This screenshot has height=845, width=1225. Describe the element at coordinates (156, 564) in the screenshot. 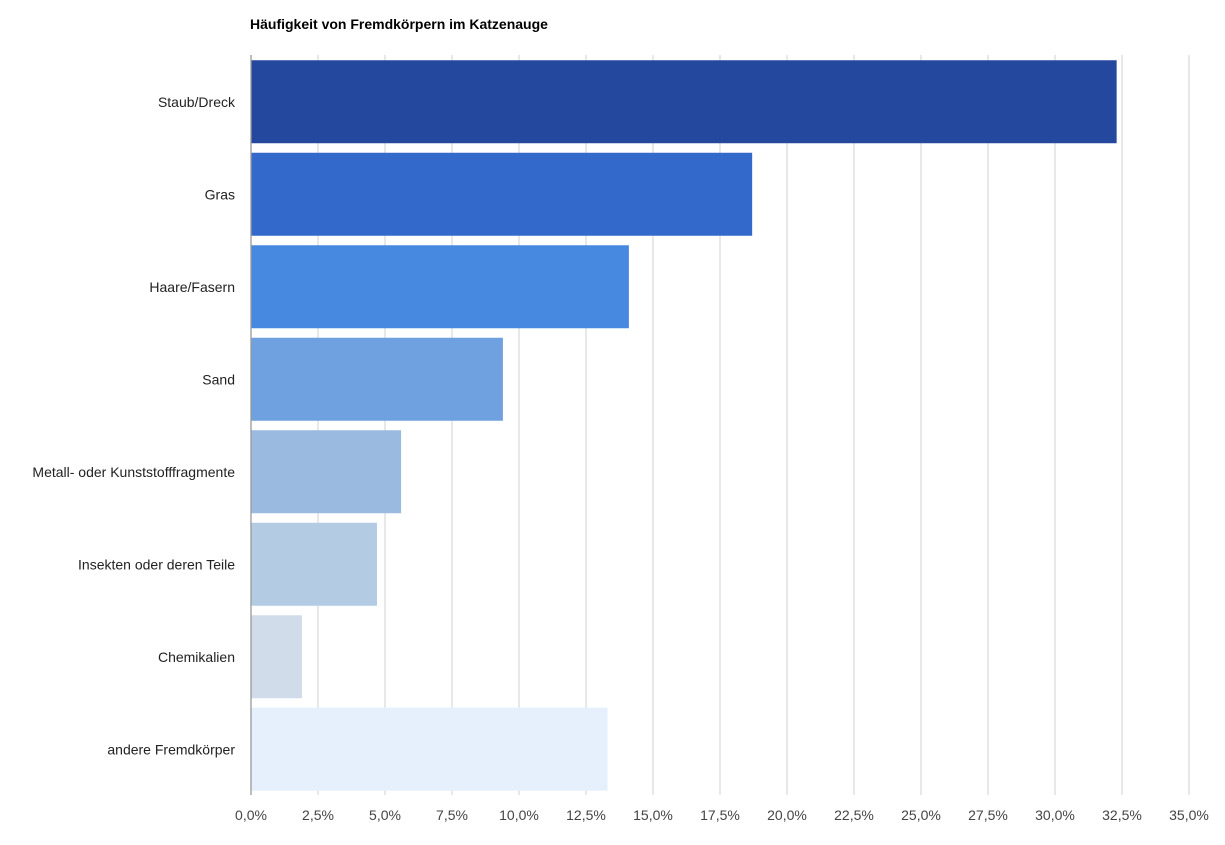

I see `category-label: Insekten oder deren Teile` at that location.